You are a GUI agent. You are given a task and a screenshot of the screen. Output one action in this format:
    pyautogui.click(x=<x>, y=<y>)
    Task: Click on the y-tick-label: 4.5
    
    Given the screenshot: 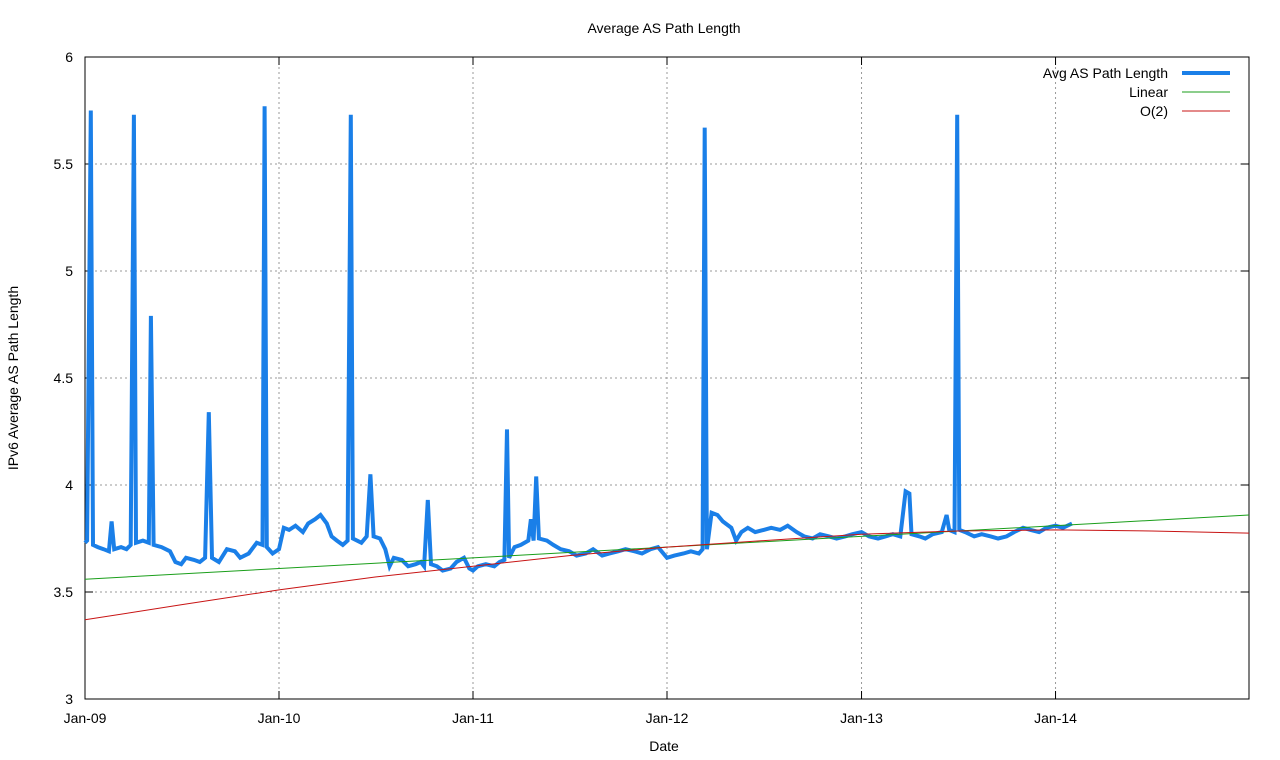 What is the action you would take?
    pyautogui.click(x=64, y=378)
    